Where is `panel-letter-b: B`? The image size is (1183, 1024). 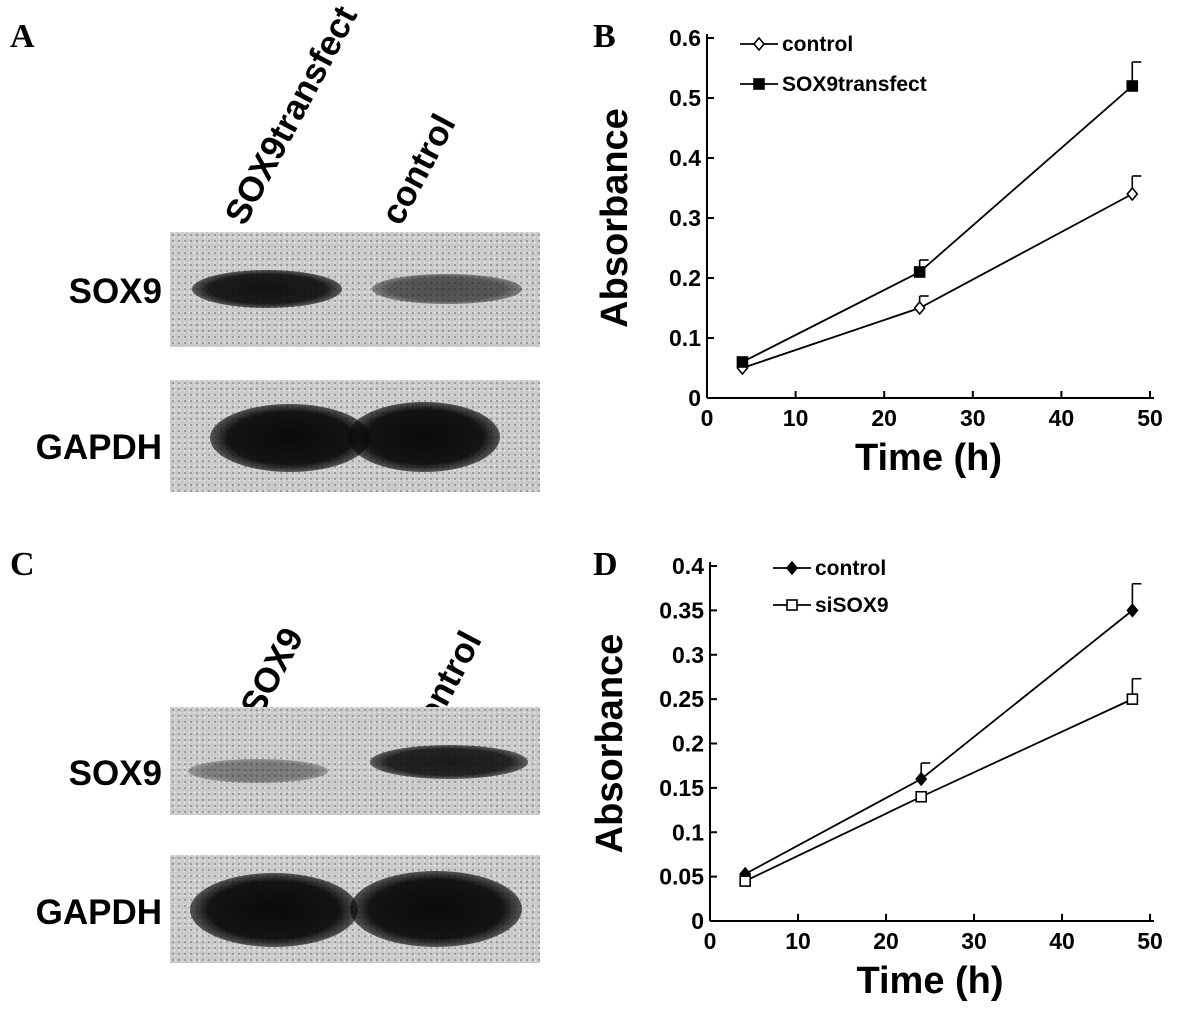
panel-letter-b: B is located at coordinates (604, 36).